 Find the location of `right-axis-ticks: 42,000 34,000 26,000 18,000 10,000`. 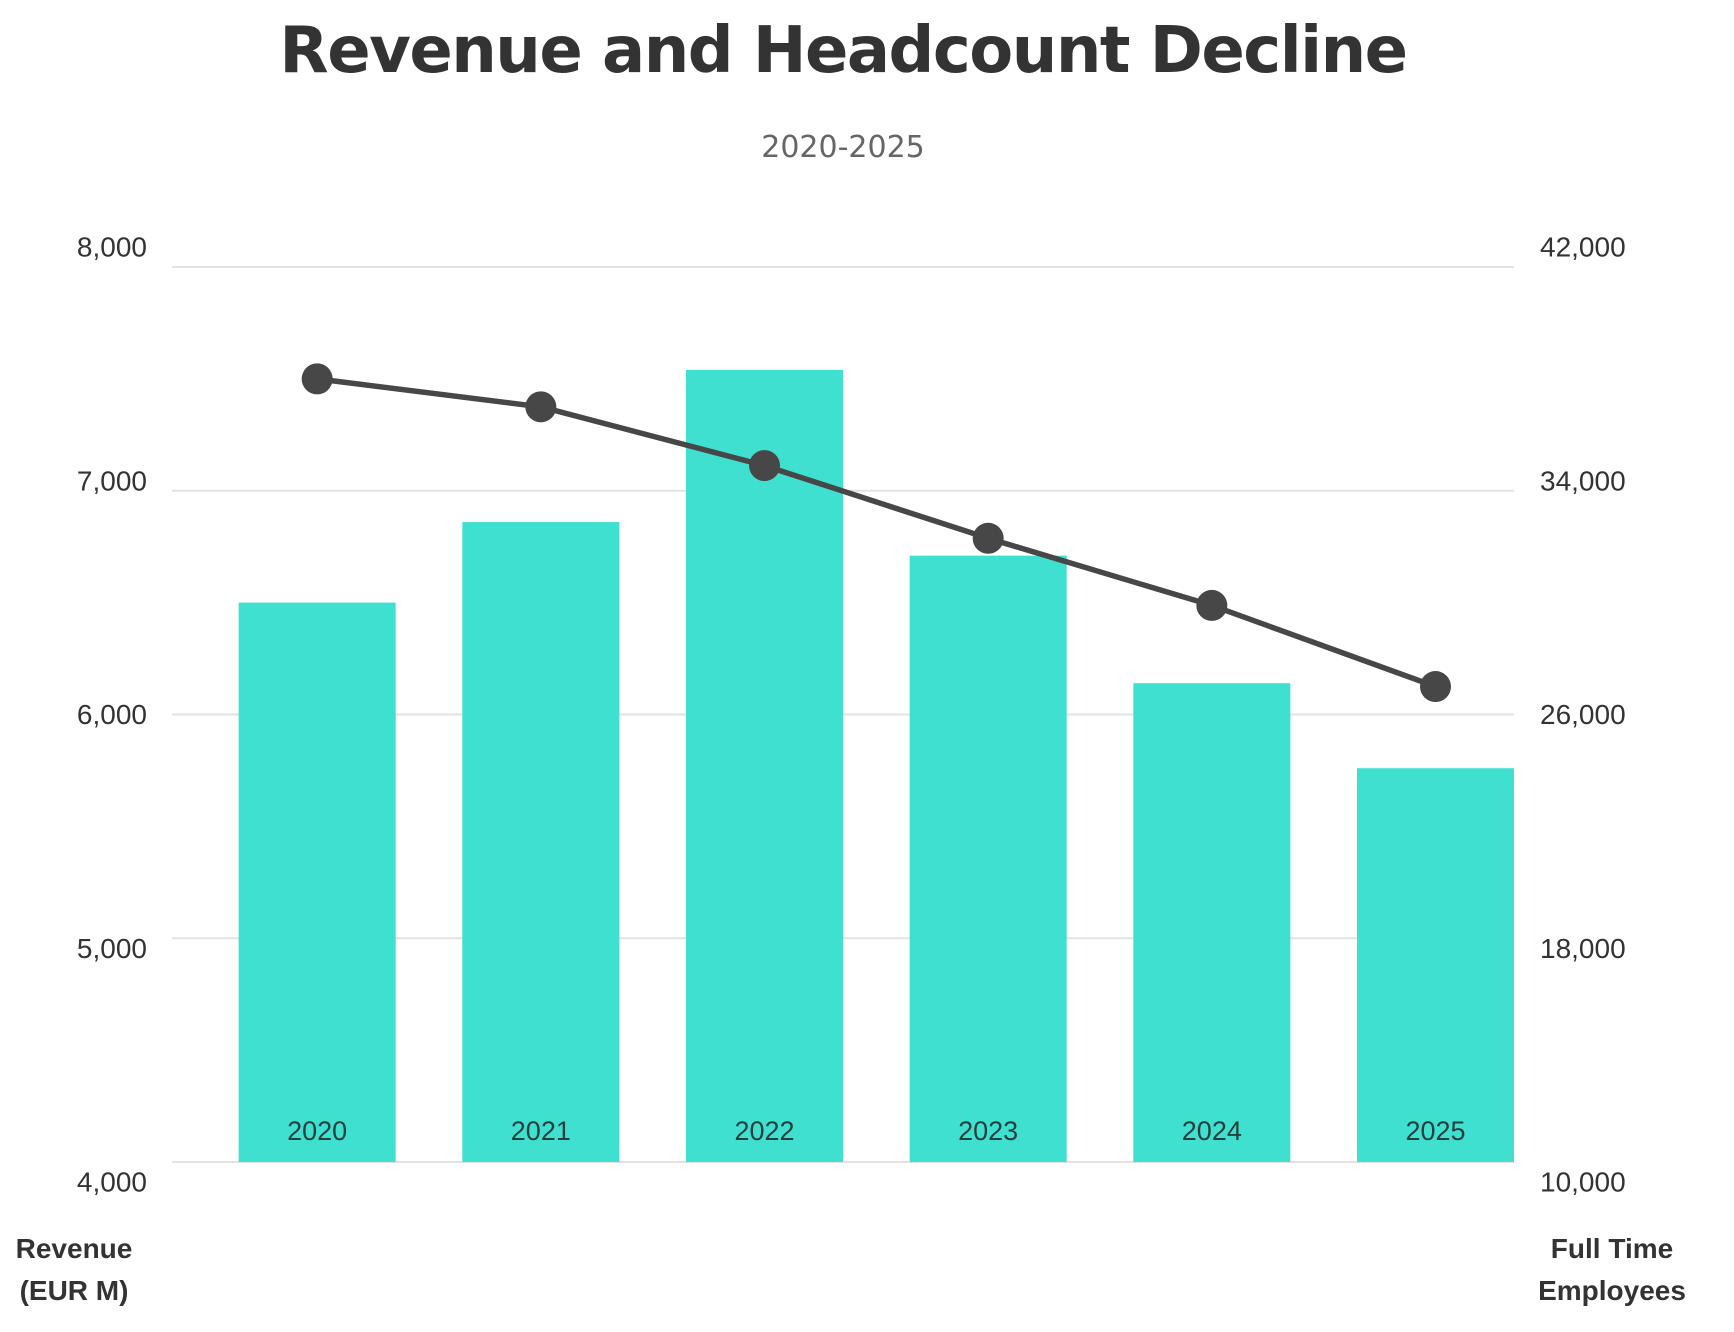

right-axis-ticks: 42,000 34,000 26,000 18,000 10,000 is located at coordinates (1583, 715).